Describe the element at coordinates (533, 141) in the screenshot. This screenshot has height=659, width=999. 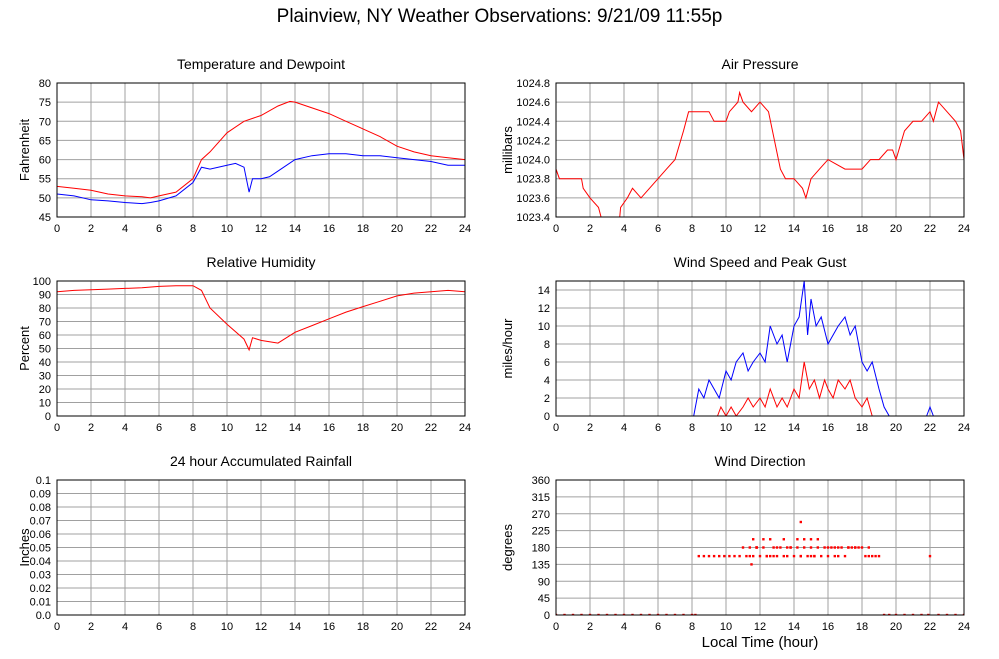
I see `y-tick-label: 1024.2` at that location.